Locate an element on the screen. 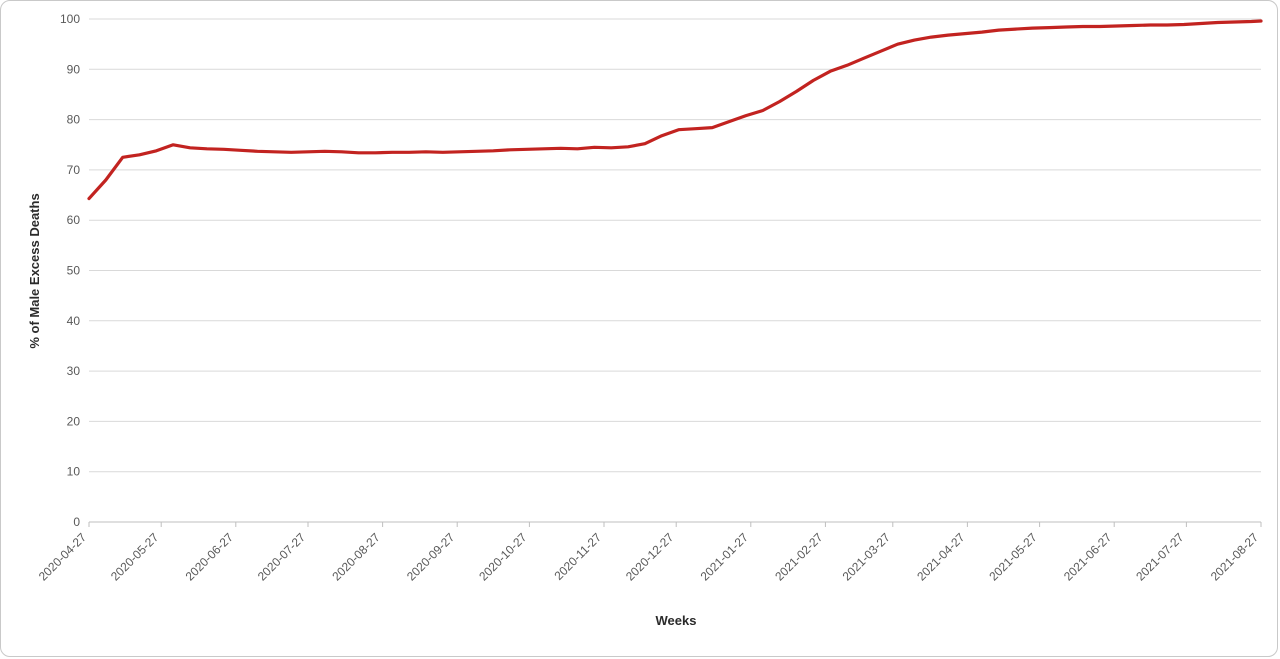 The width and height of the screenshot is (1280, 659). x-axis-ticks is located at coordinates (675, 524).